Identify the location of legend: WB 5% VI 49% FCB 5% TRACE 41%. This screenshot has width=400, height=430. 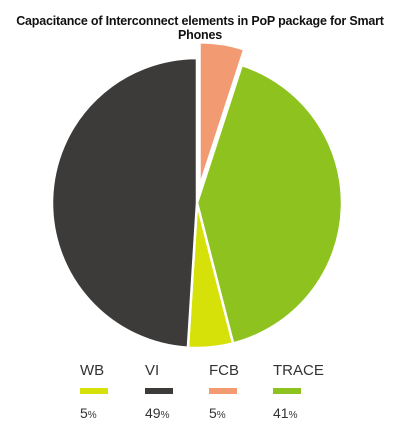
(200, 392).